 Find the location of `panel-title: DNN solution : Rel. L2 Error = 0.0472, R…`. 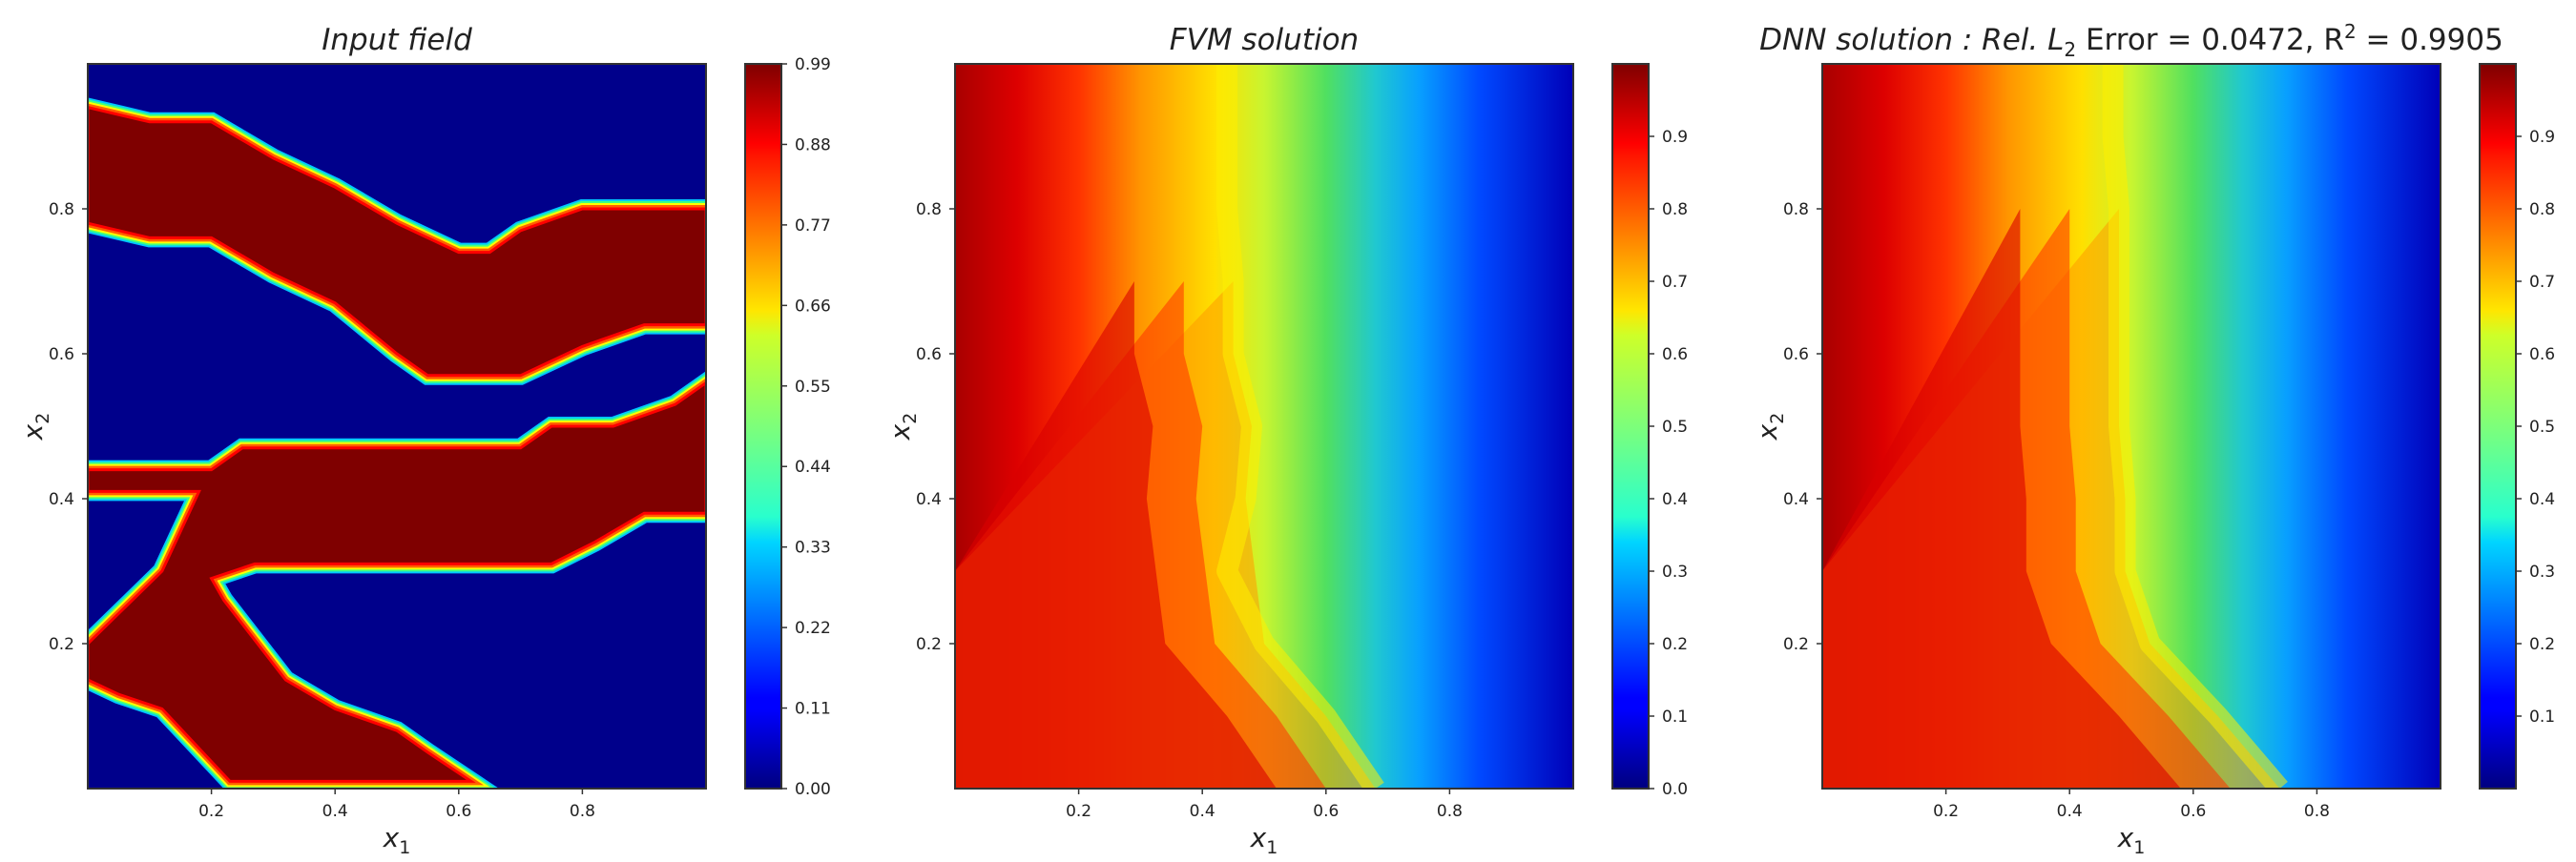

panel-title: DNN solution : Rel. L2 Error = 0.0472, R… is located at coordinates (2131, 40).